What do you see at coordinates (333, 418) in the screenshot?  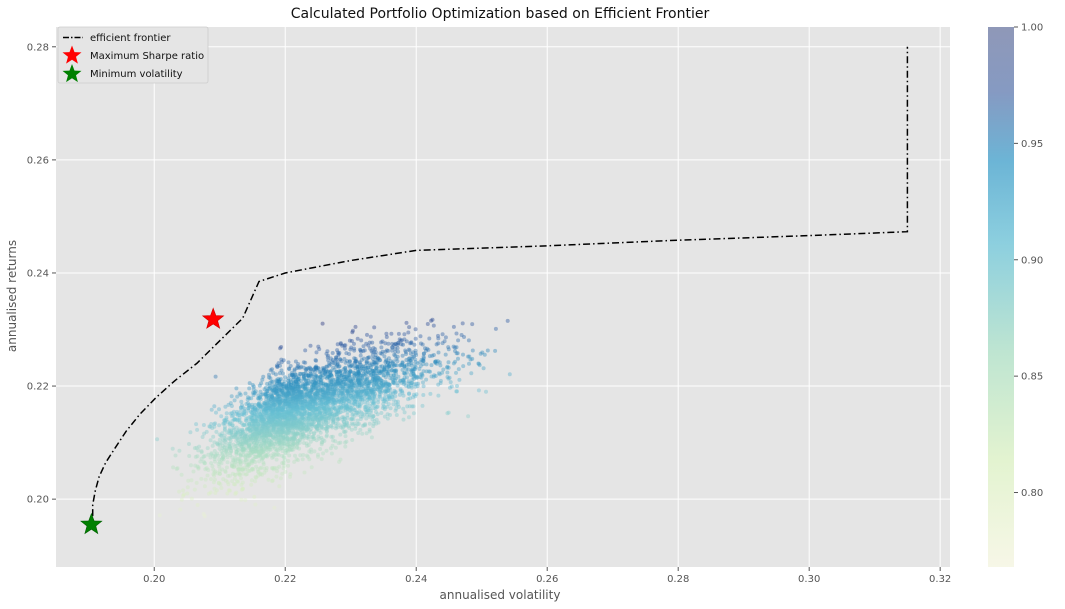 I see `scatter-cloud` at bounding box center [333, 418].